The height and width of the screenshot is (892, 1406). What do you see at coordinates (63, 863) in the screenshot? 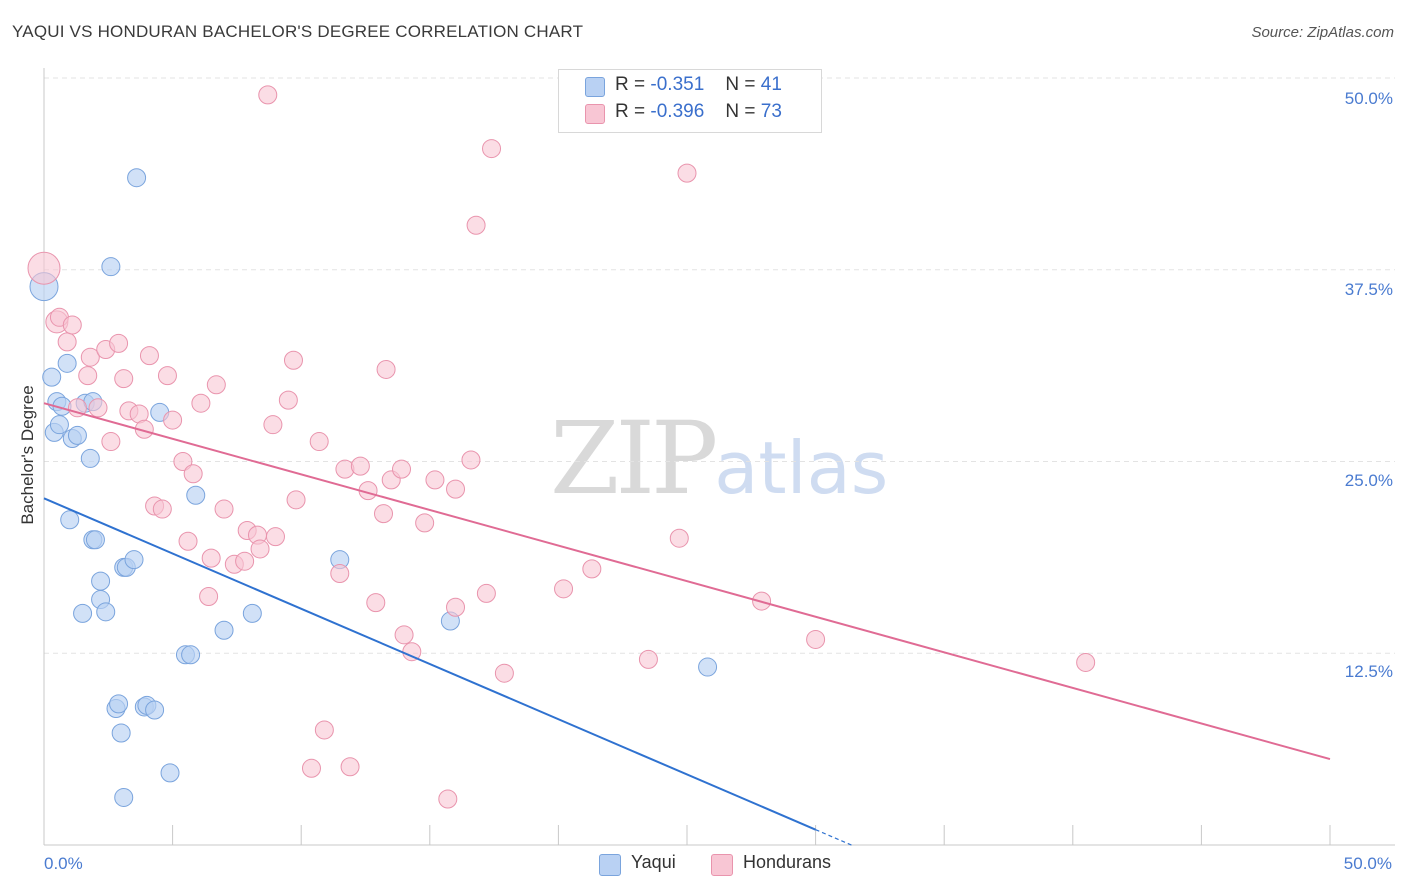
I see `x-tick-label-min: 0.0%` at bounding box center [63, 863].